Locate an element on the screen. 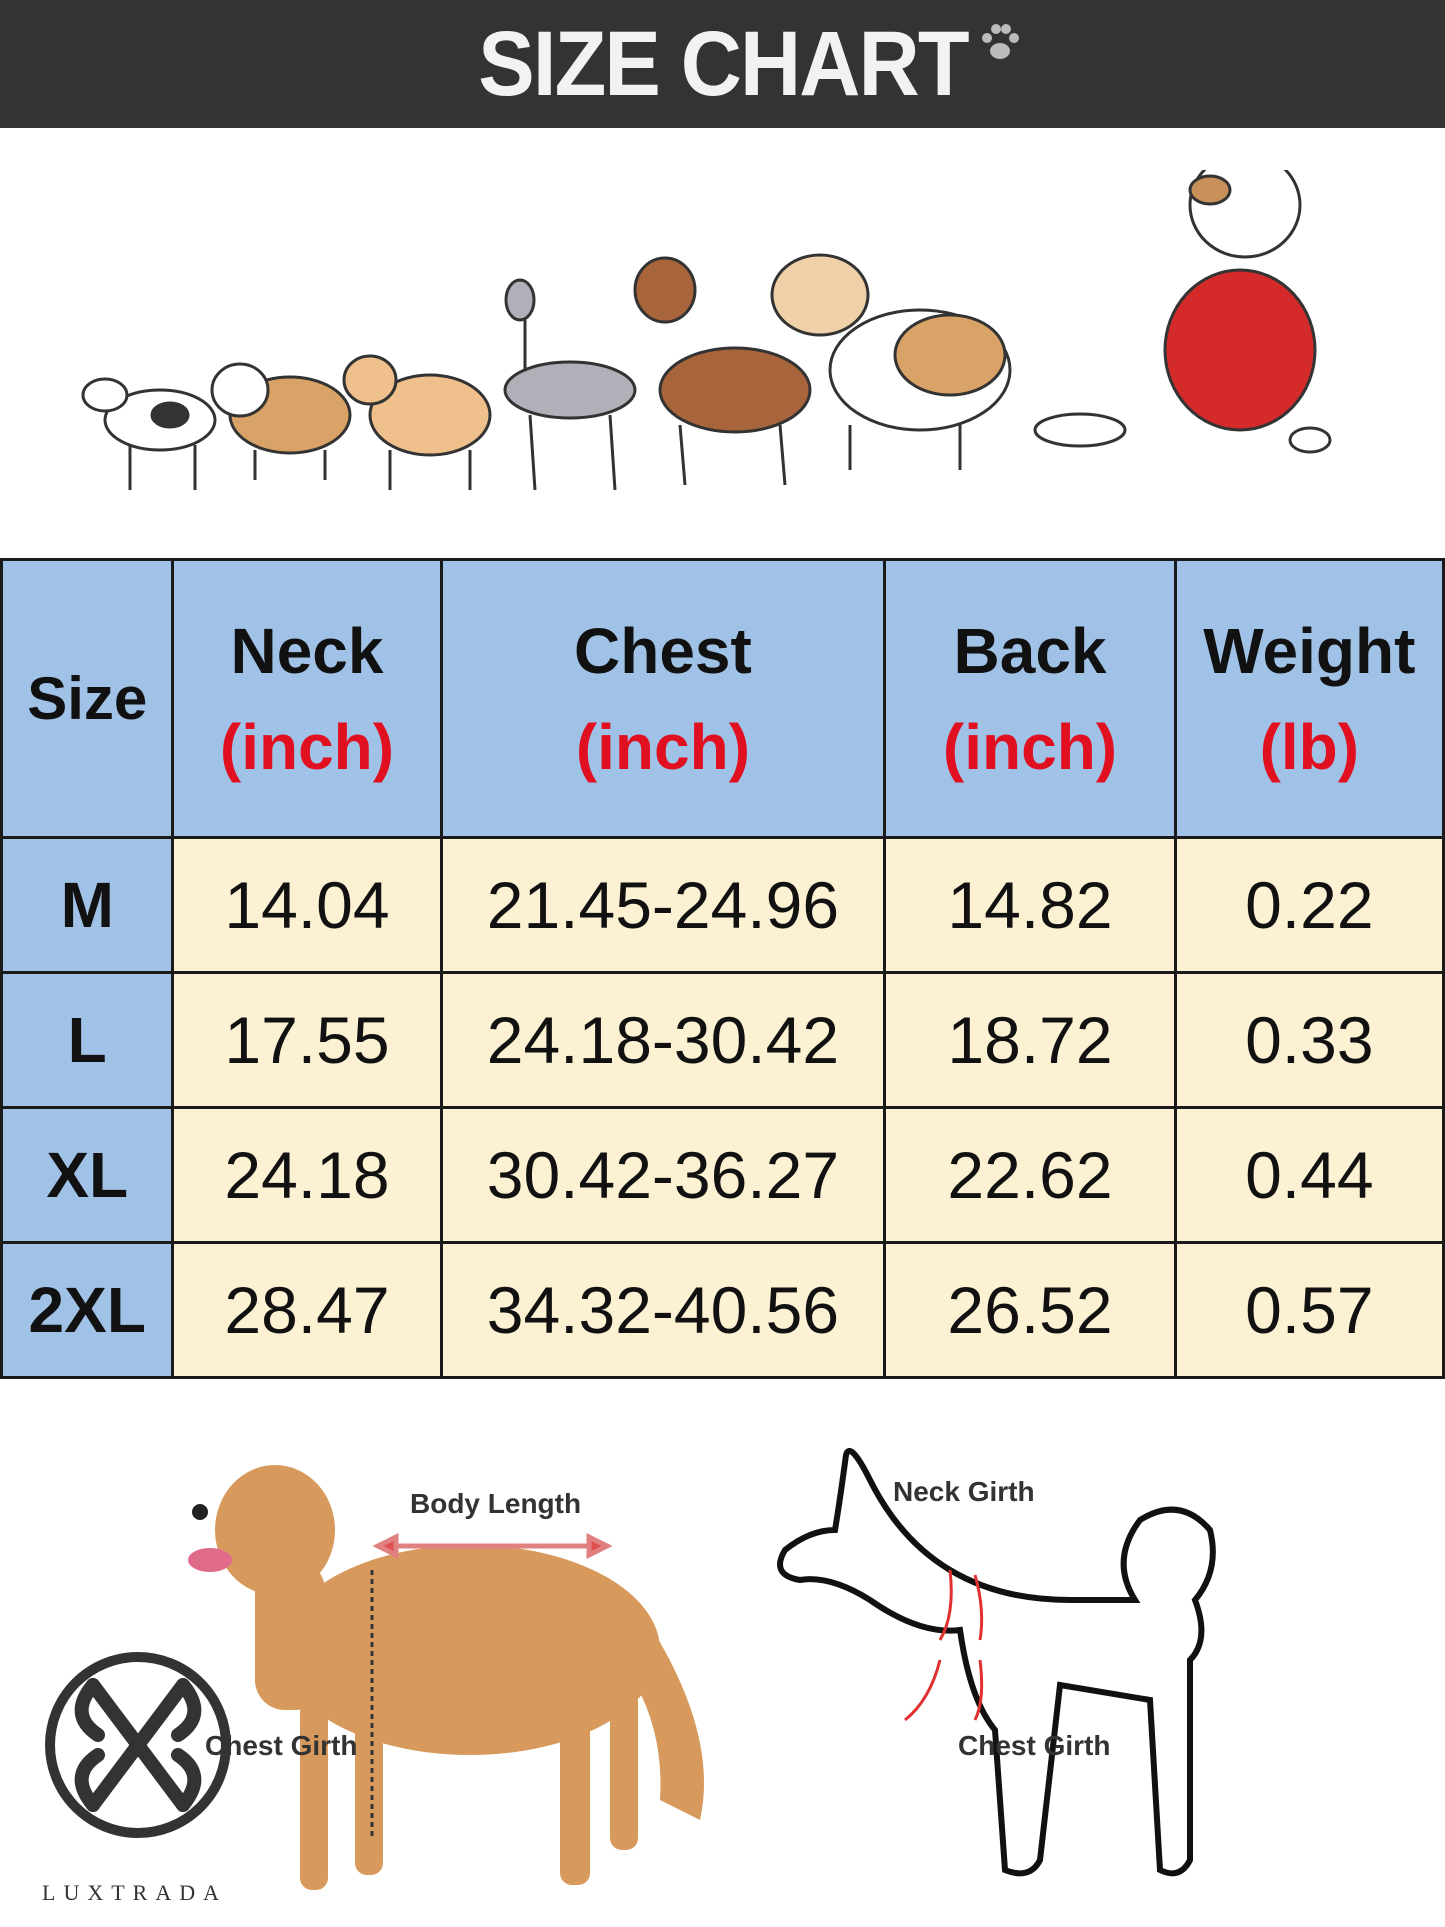 The width and height of the screenshot is (1445, 1927). page-title: SIZE CHART is located at coordinates (723, 63).